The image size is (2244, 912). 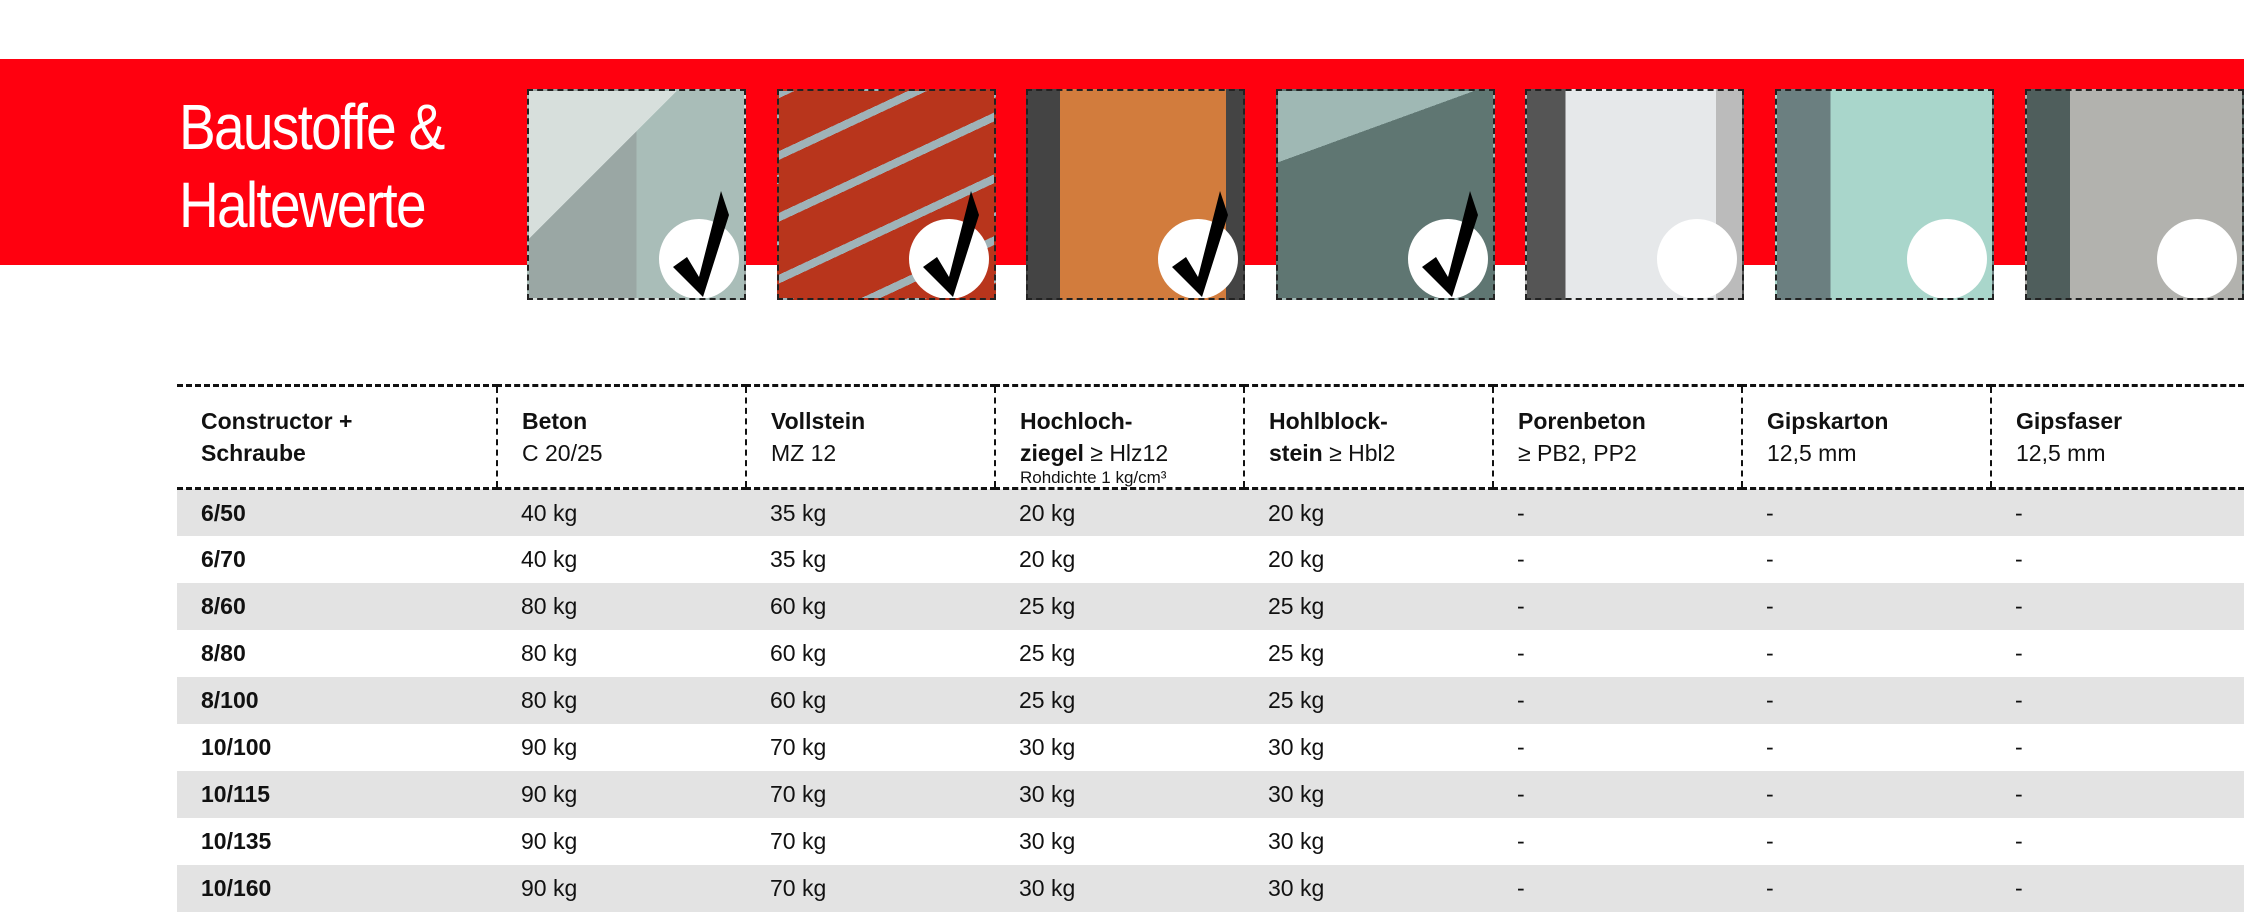 What do you see at coordinates (1210, 888) in the screenshot?
I see `table-row: 10/160 90 kg 70 kg 30 kg 30 kg - - -` at bounding box center [1210, 888].